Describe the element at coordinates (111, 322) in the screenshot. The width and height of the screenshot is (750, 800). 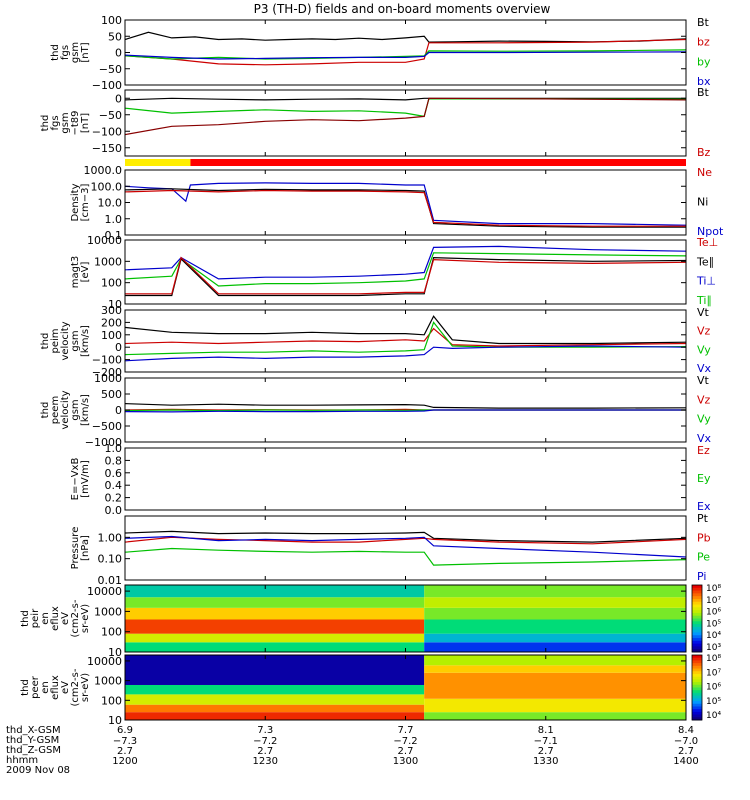
I see `y-tick-label: 200` at that location.